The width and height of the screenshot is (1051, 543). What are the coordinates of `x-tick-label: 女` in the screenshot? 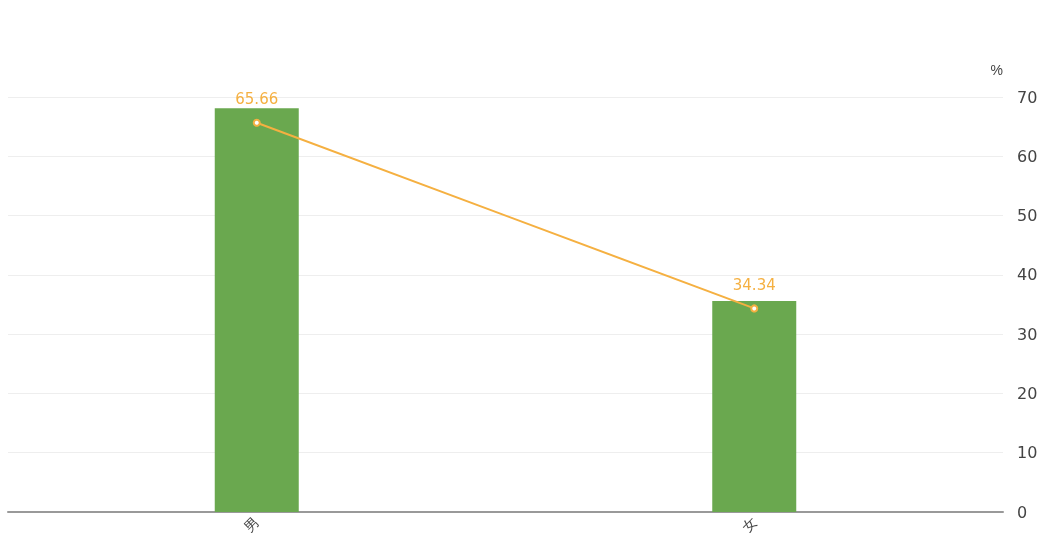 It's located at (749, 525).